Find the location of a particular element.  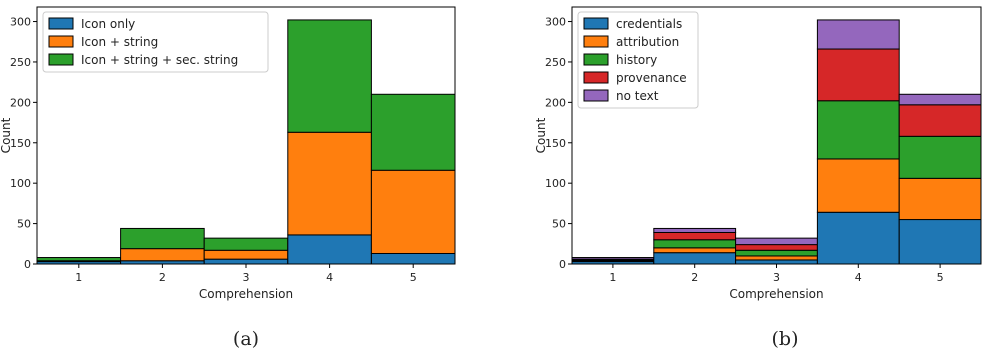

caption-a: (a) is located at coordinates (246, 339).